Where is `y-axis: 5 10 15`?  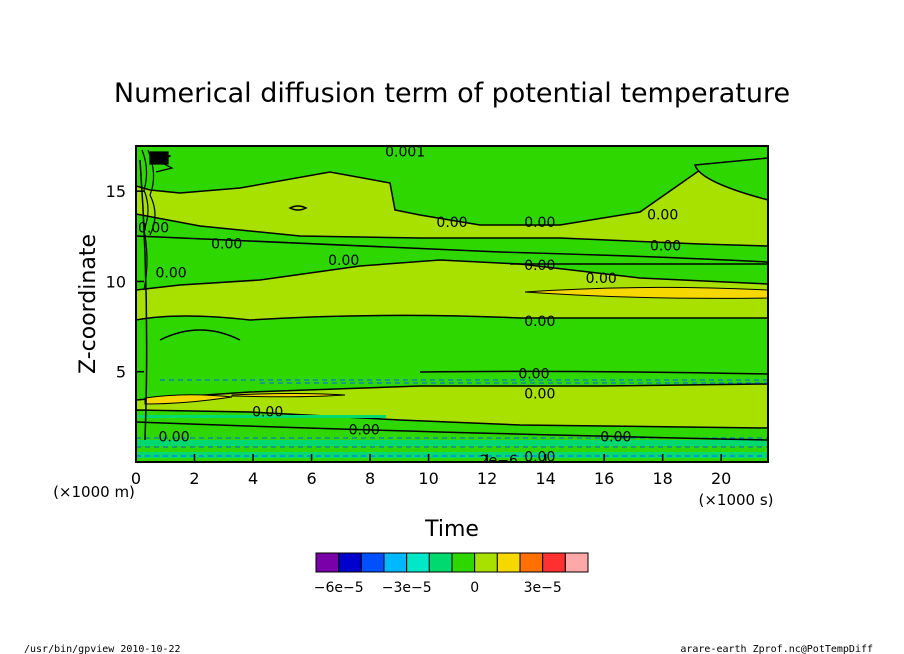 y-axis: 5 10 15 is located at coordinates (125, 282).